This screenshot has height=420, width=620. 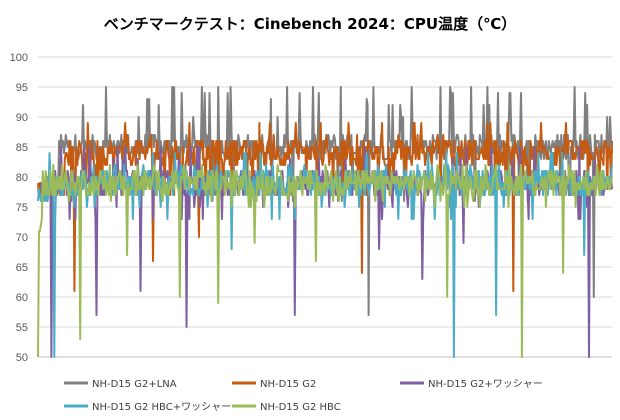 What do you see at coordinates (22, 268) in the screenshot?
I see `y-tick-label-65: 65` at bounding box center [22, 268].